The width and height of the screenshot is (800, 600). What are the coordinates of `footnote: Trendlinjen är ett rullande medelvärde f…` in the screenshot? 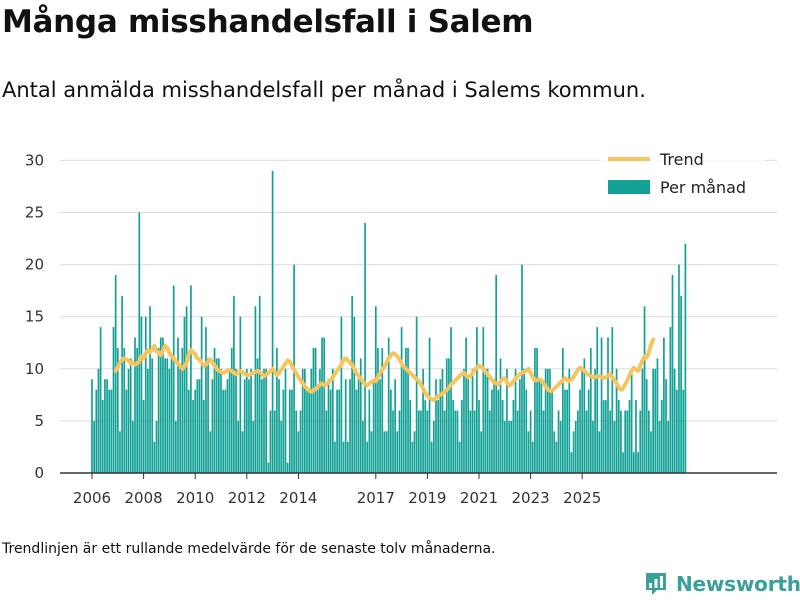 It's located at (249, 549).